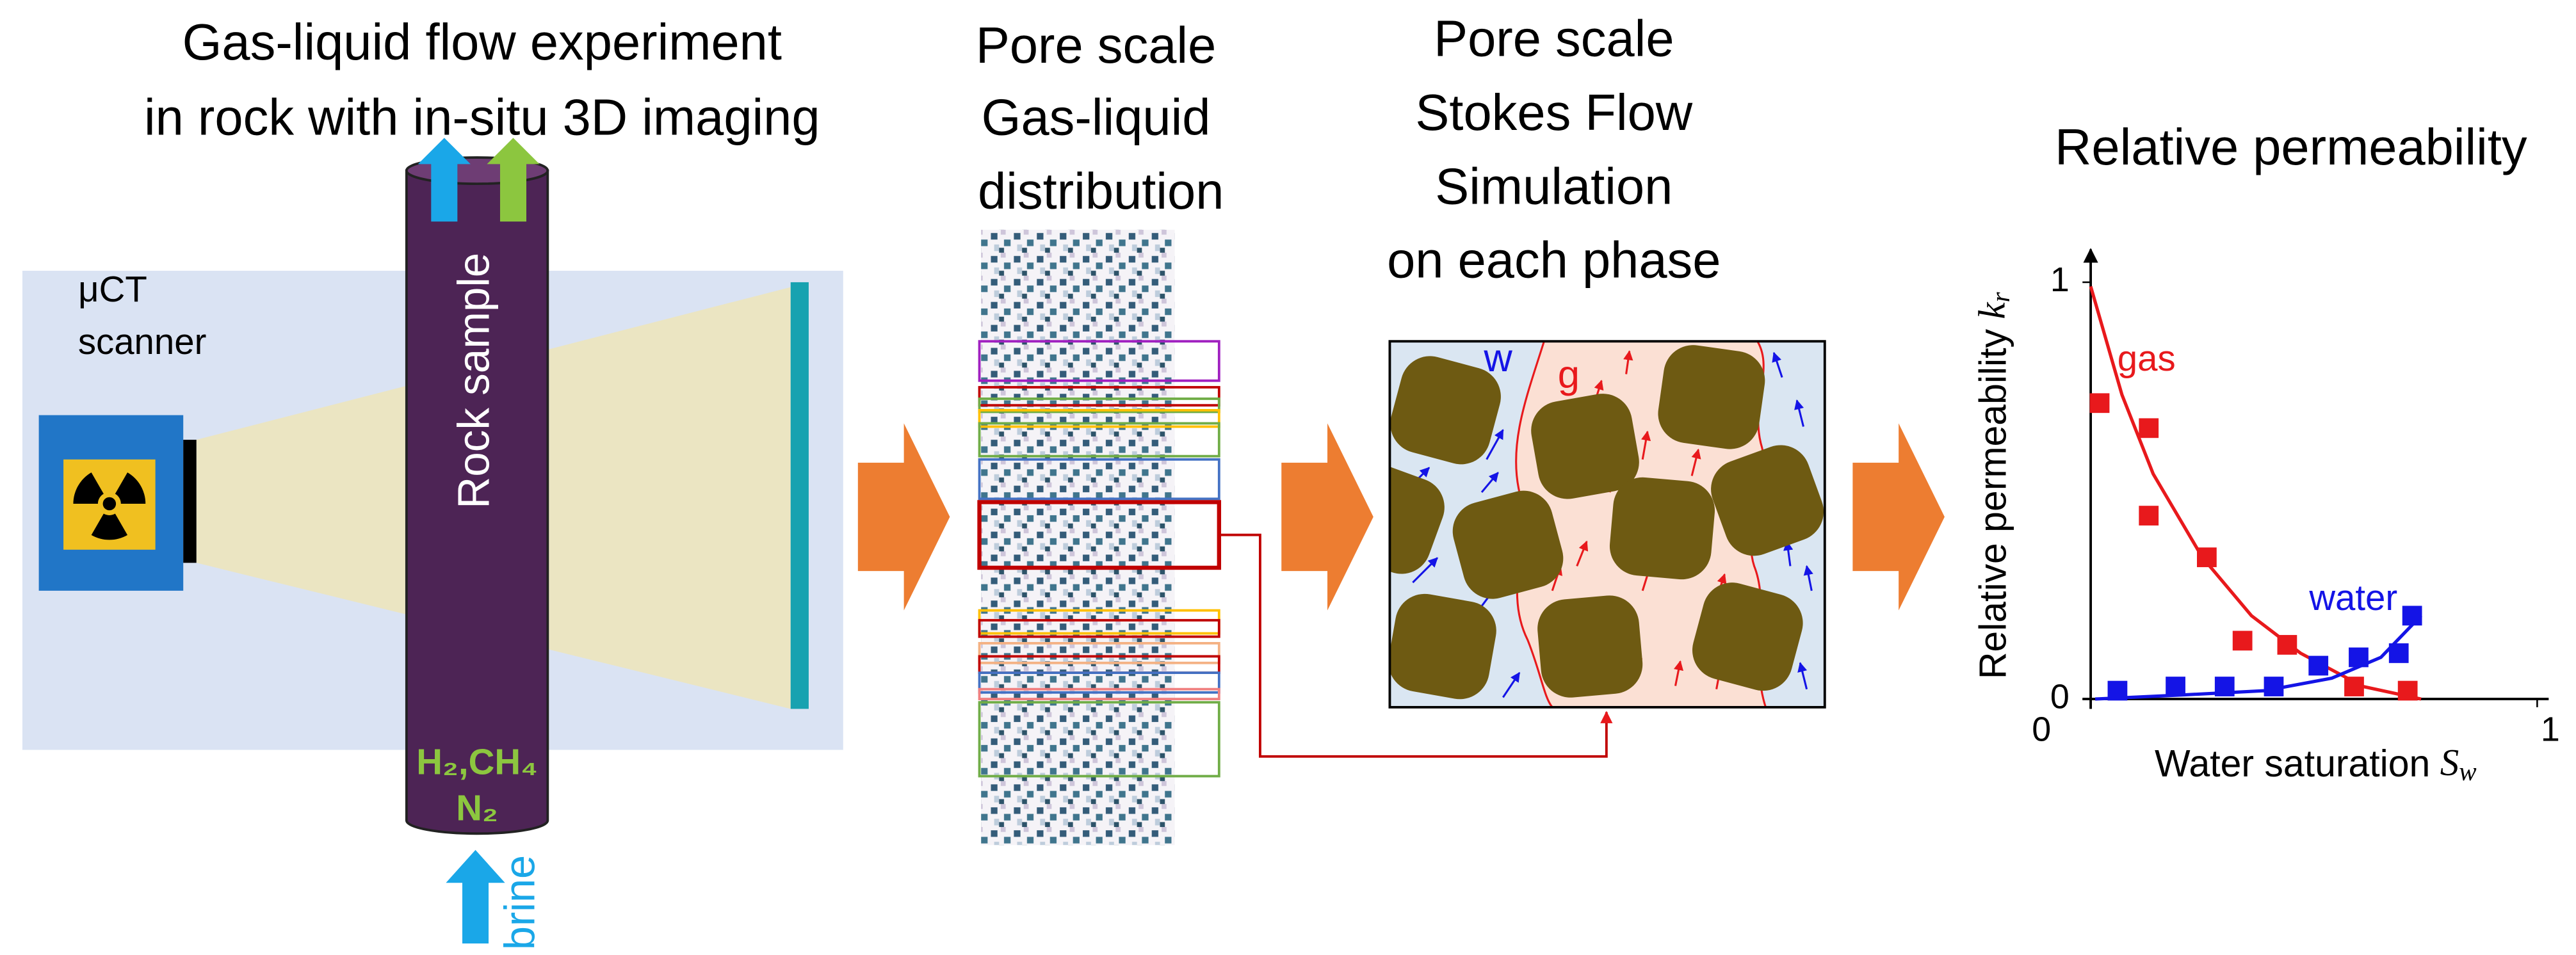  I want to click on gas-phase-label: g, so click(1569, 375).